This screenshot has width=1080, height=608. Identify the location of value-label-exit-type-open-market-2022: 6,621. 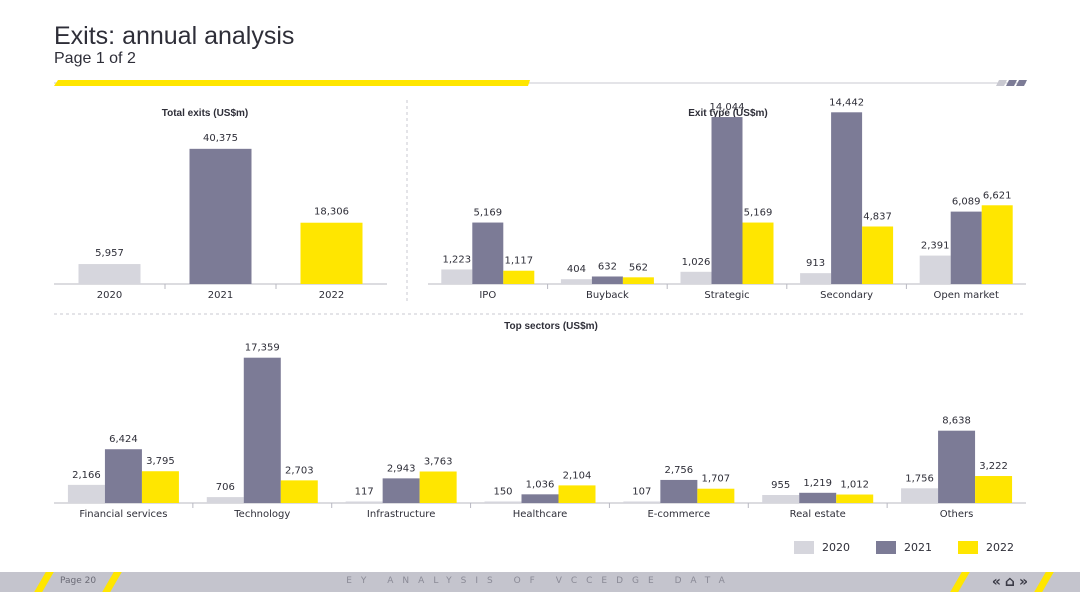
(997, 195).